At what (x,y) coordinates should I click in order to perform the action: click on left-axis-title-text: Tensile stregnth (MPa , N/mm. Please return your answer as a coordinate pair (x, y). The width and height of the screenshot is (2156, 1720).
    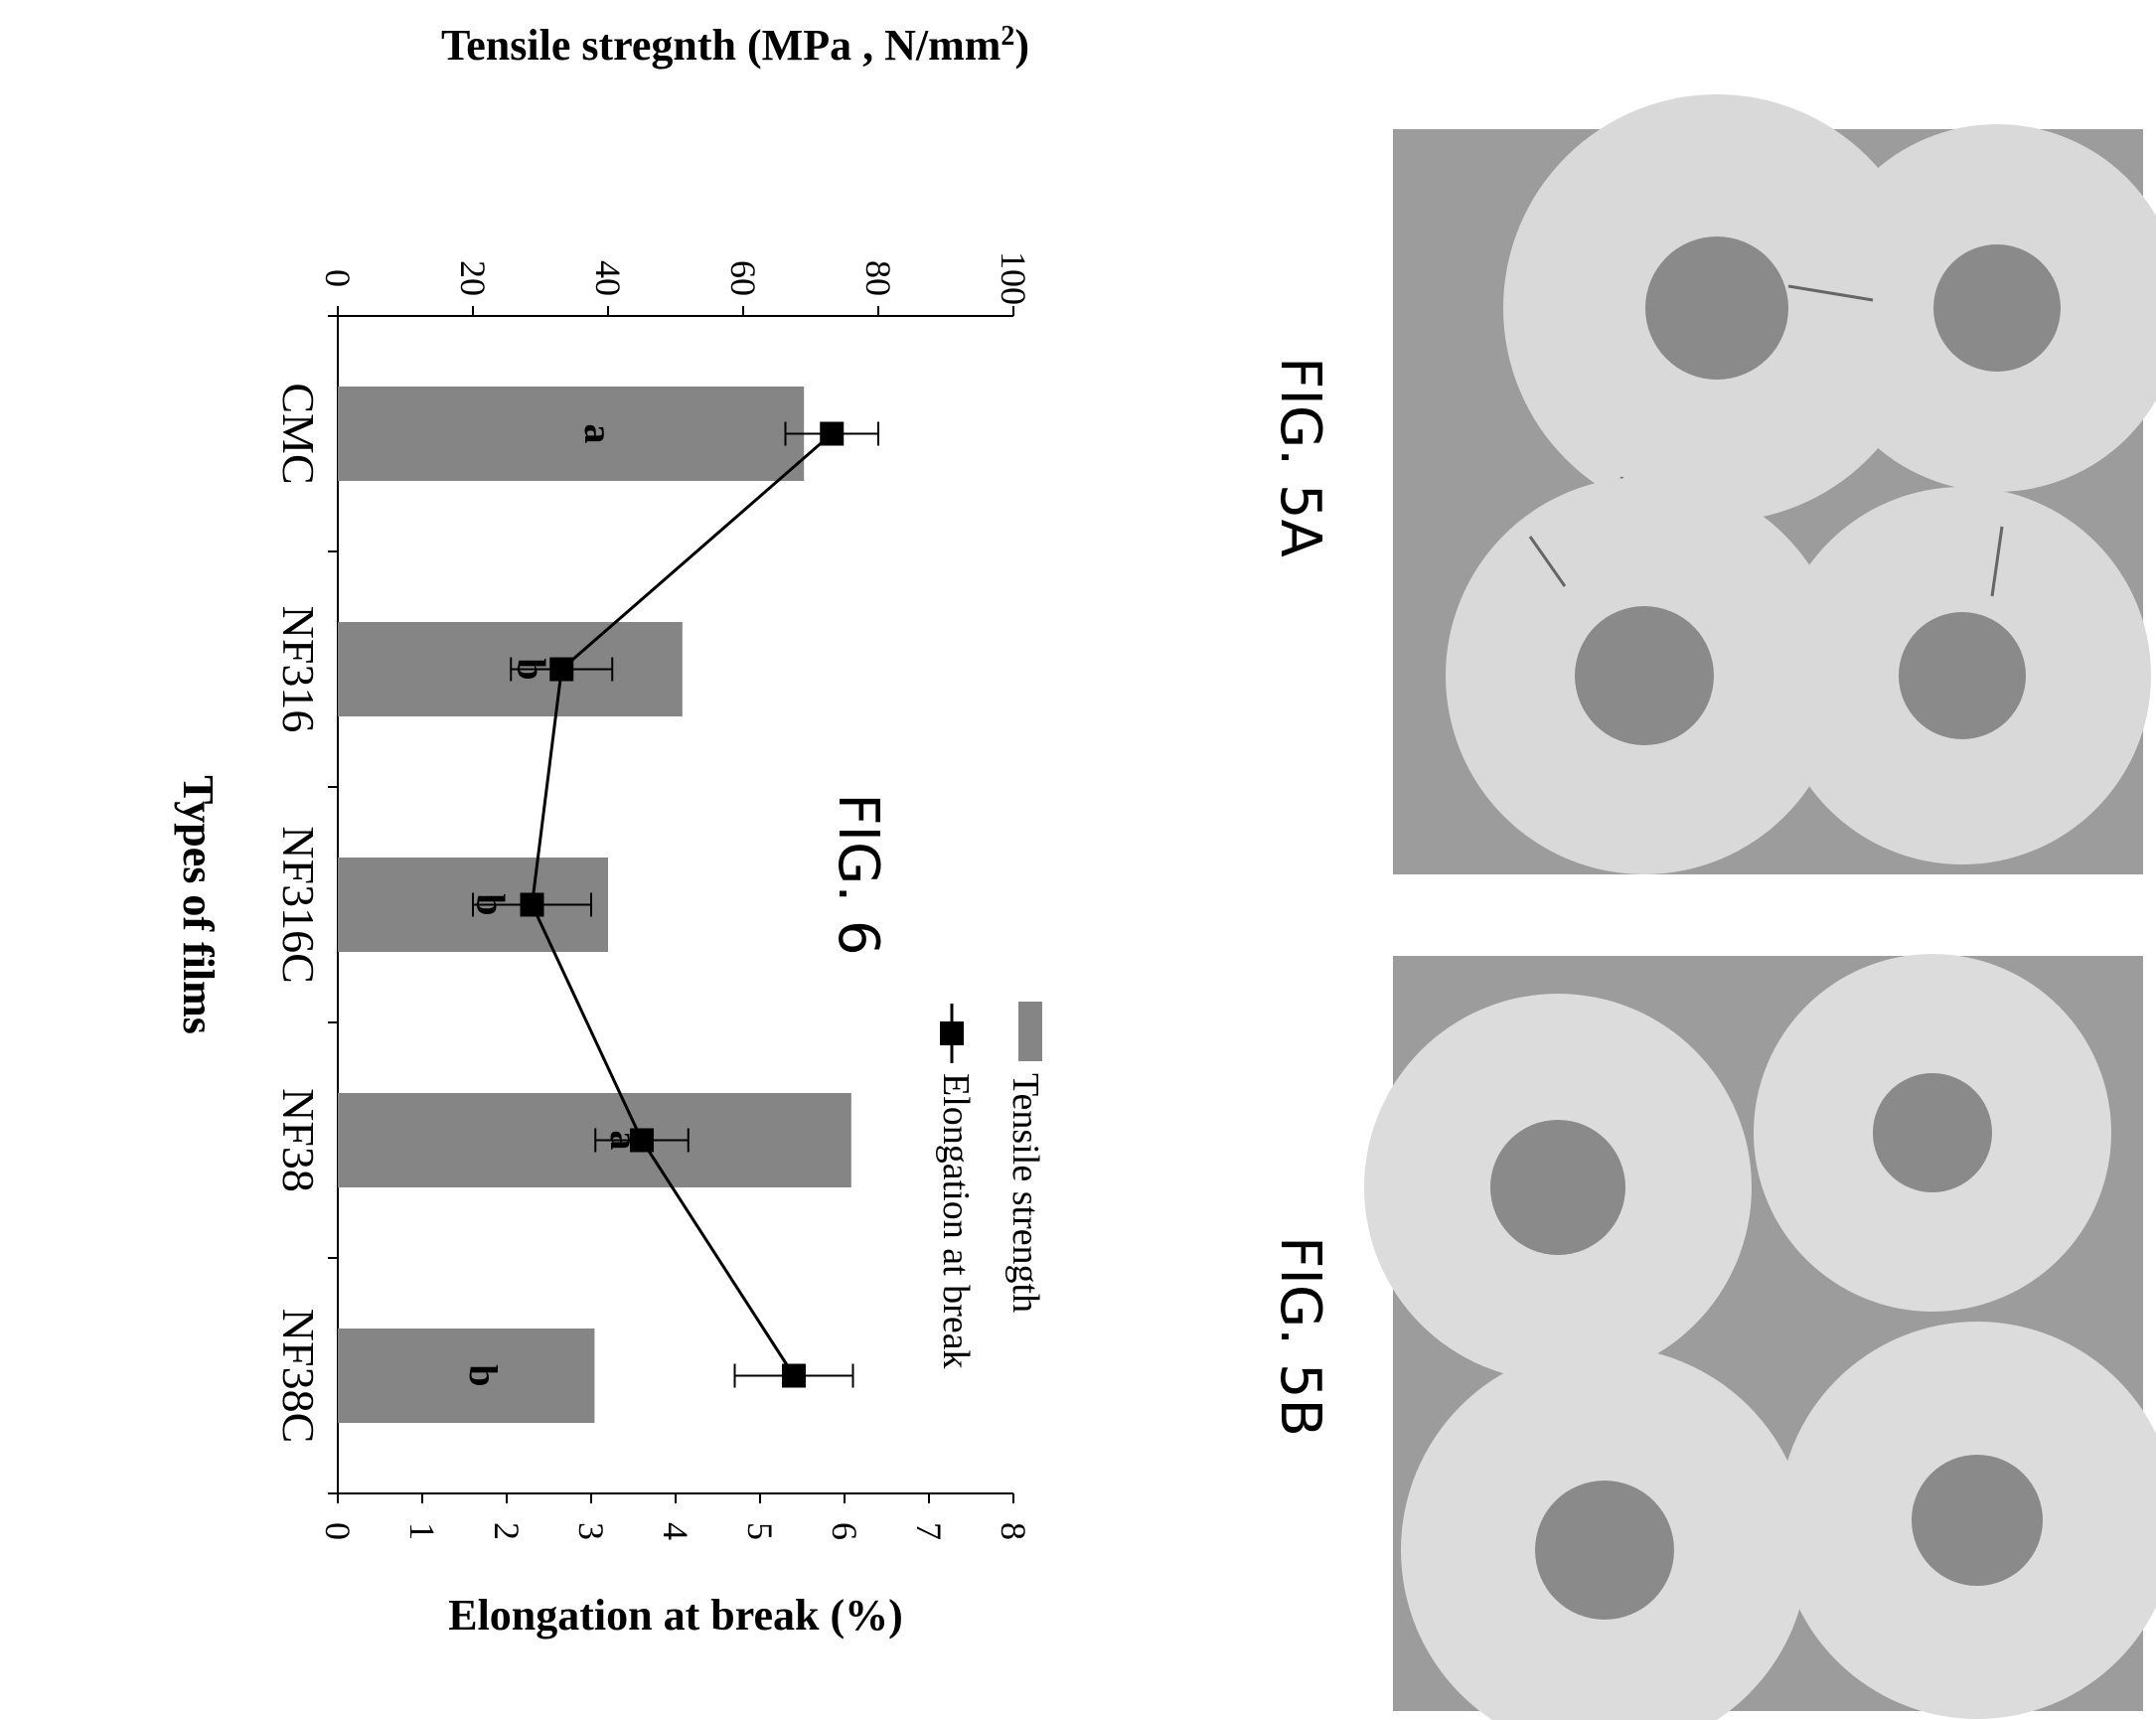
    Looking at the image, I should click on (721, 45).